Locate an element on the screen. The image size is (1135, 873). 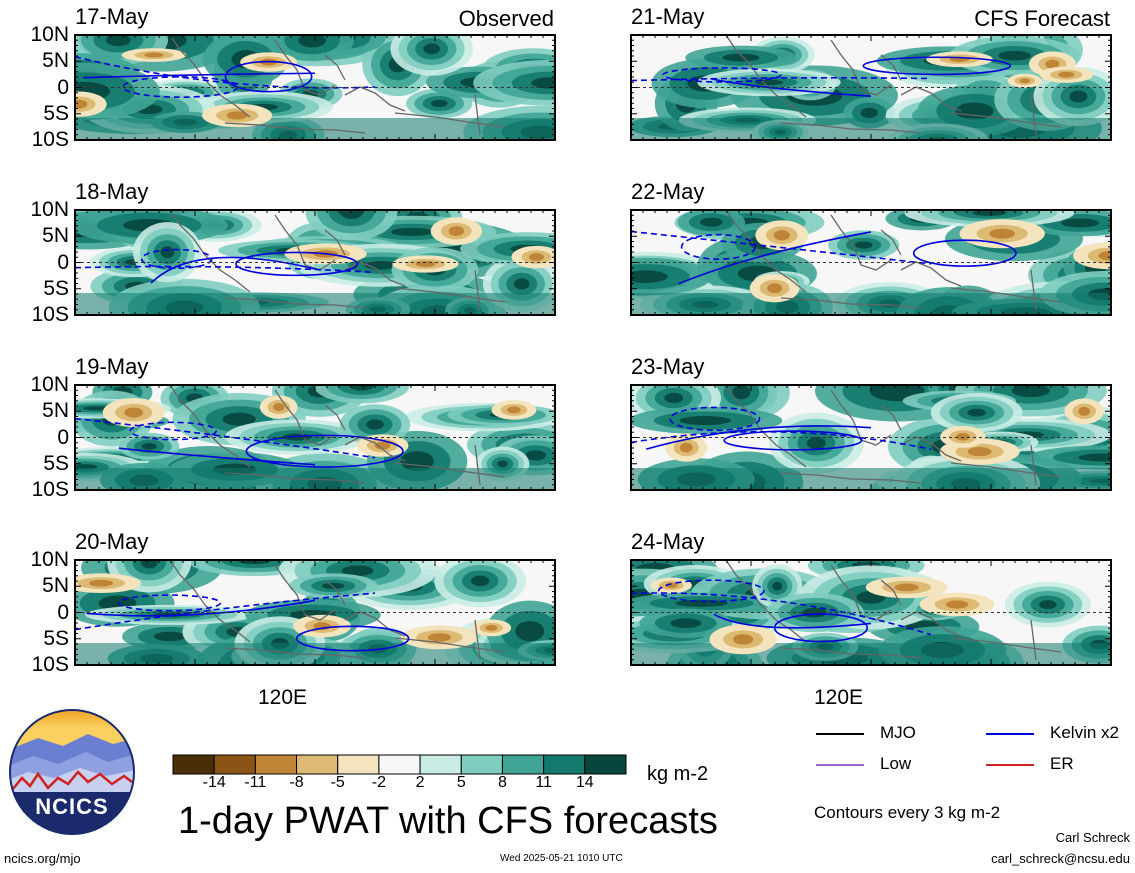
pwat-map-p20 is located at coordinates (315, 612).